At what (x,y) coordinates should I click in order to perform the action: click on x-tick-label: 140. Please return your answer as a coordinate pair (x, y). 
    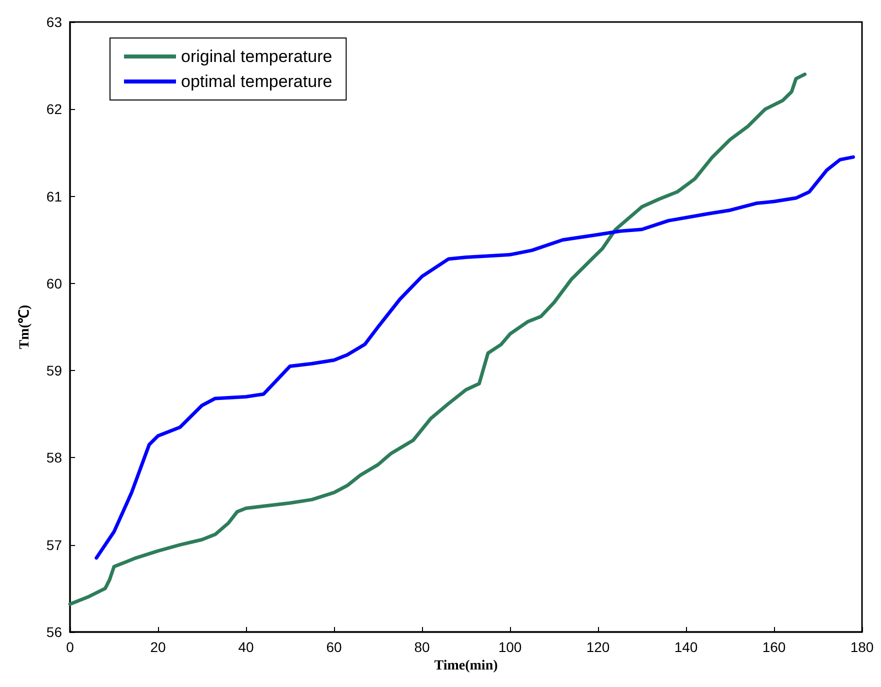
    Looking at the image, I should click on (686, 647).